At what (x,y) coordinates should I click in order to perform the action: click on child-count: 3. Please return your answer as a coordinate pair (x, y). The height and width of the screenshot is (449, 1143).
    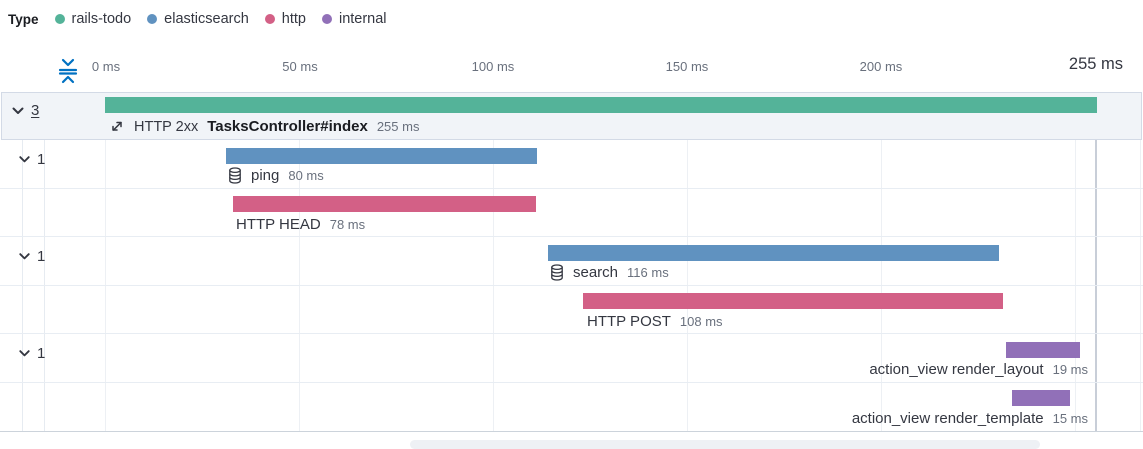
    Looking at the image, I should click on (35, 110).